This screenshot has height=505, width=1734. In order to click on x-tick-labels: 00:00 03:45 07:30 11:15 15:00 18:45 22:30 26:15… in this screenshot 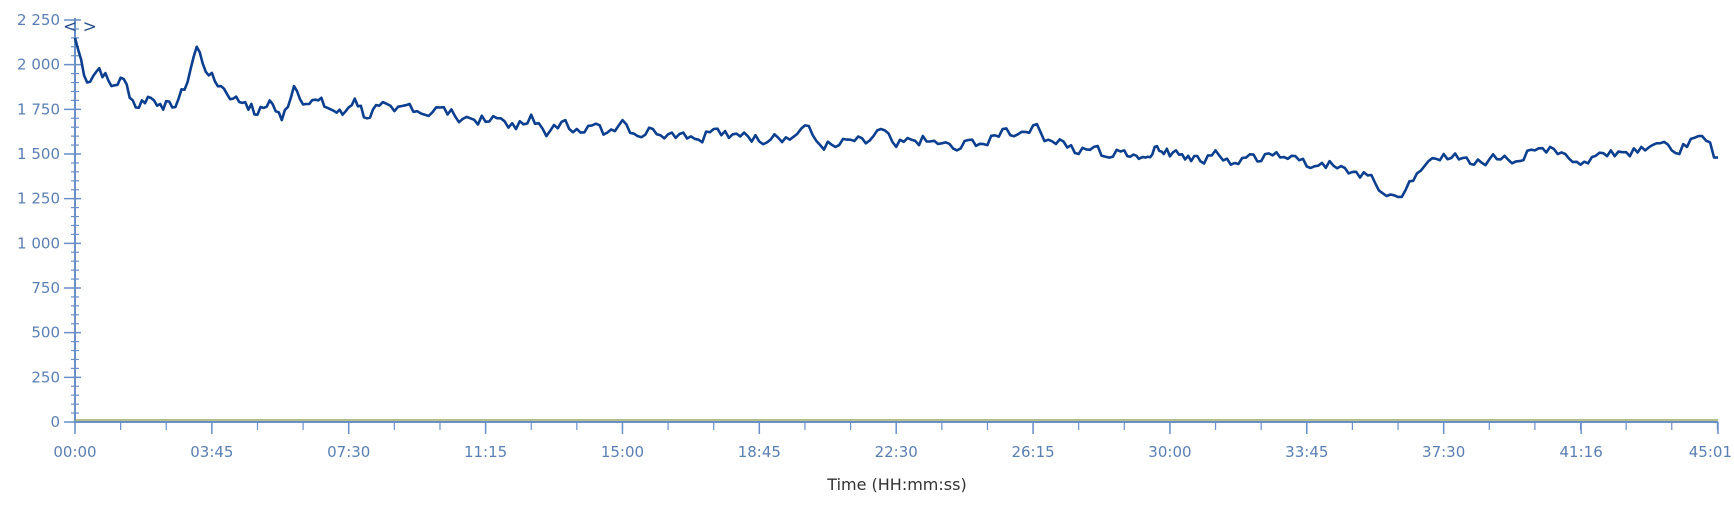, I will do `click(892, 452)`.